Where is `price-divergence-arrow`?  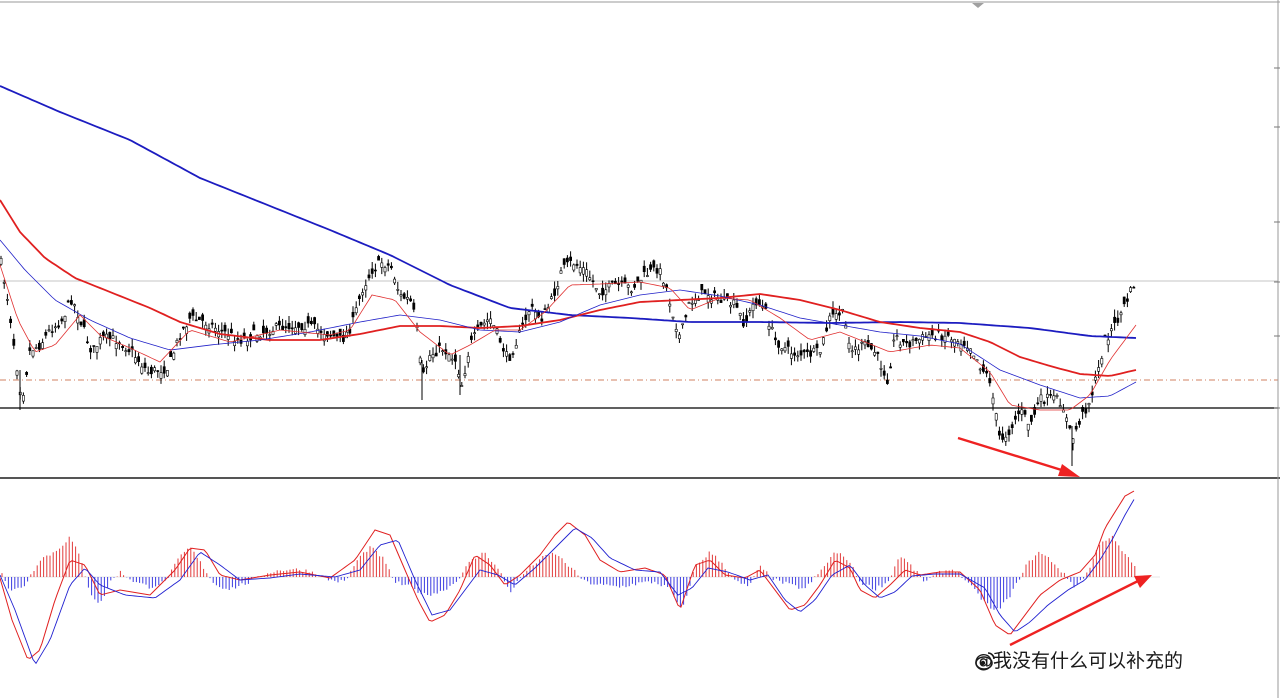 price-divergence-arrow is located at coordinates (1013, 455).